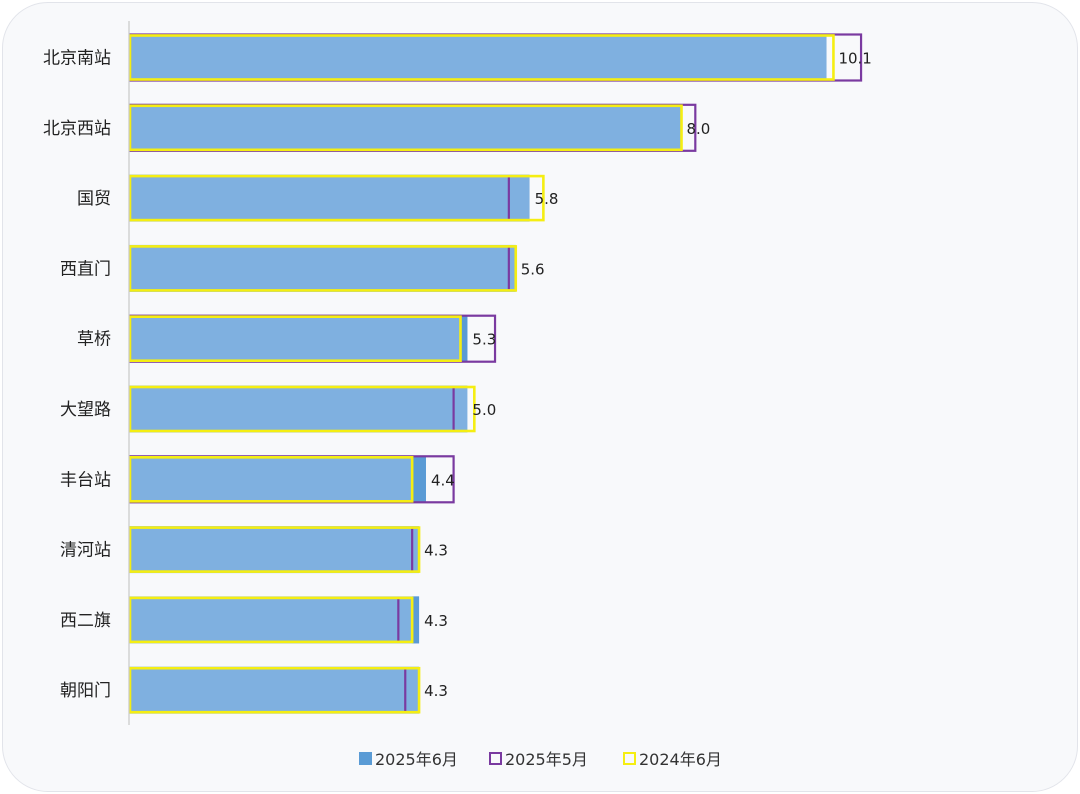 The width and height of the screenshot is (1080, 794). Describe the element at coordinates (85, 480) in the screenshot. I see `category-label: 丰台站` at that location.